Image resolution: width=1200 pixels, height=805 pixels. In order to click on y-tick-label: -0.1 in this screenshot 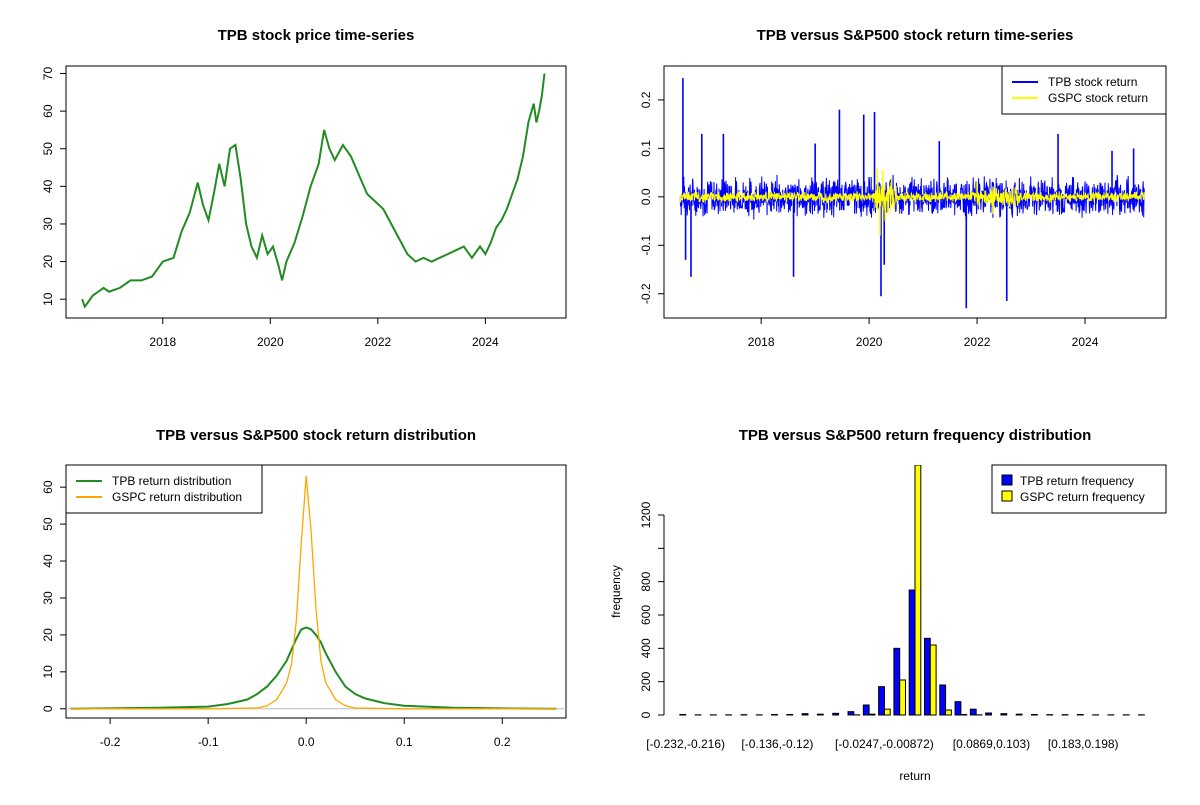, I will do `click(646, 245)`.